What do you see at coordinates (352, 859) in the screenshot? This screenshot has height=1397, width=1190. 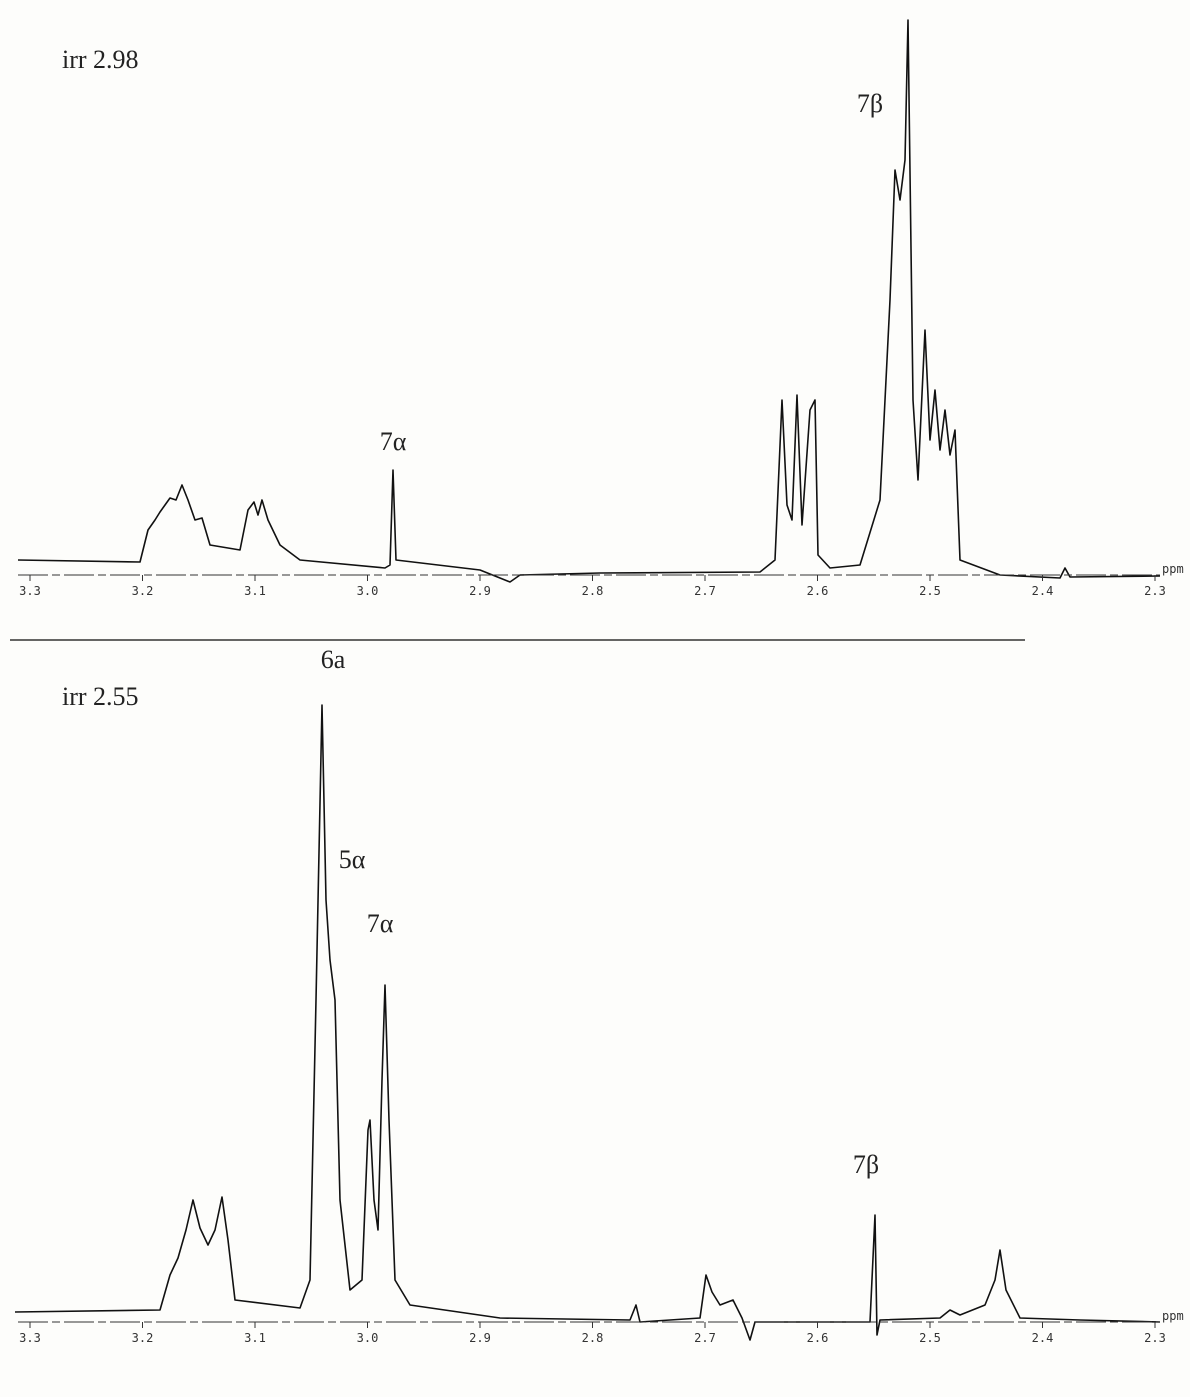 I see `peak-label: 5α` at bounding box center [352, 859].